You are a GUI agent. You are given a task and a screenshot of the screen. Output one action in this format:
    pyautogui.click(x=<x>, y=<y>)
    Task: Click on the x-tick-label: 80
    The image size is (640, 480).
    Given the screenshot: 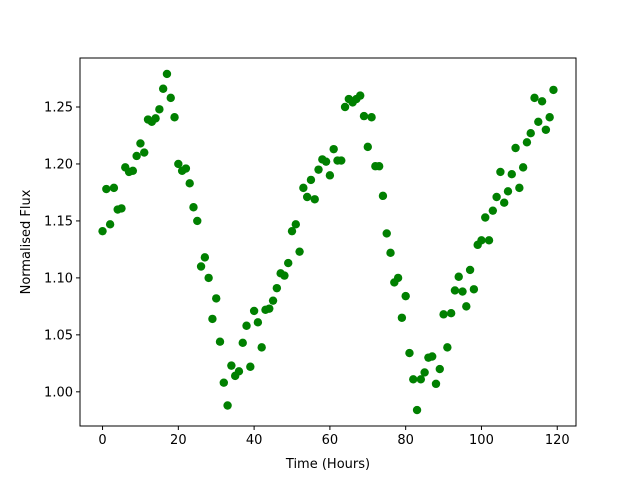 What is the action you would take?
    pyautogui.click(x=405, y=440)
    